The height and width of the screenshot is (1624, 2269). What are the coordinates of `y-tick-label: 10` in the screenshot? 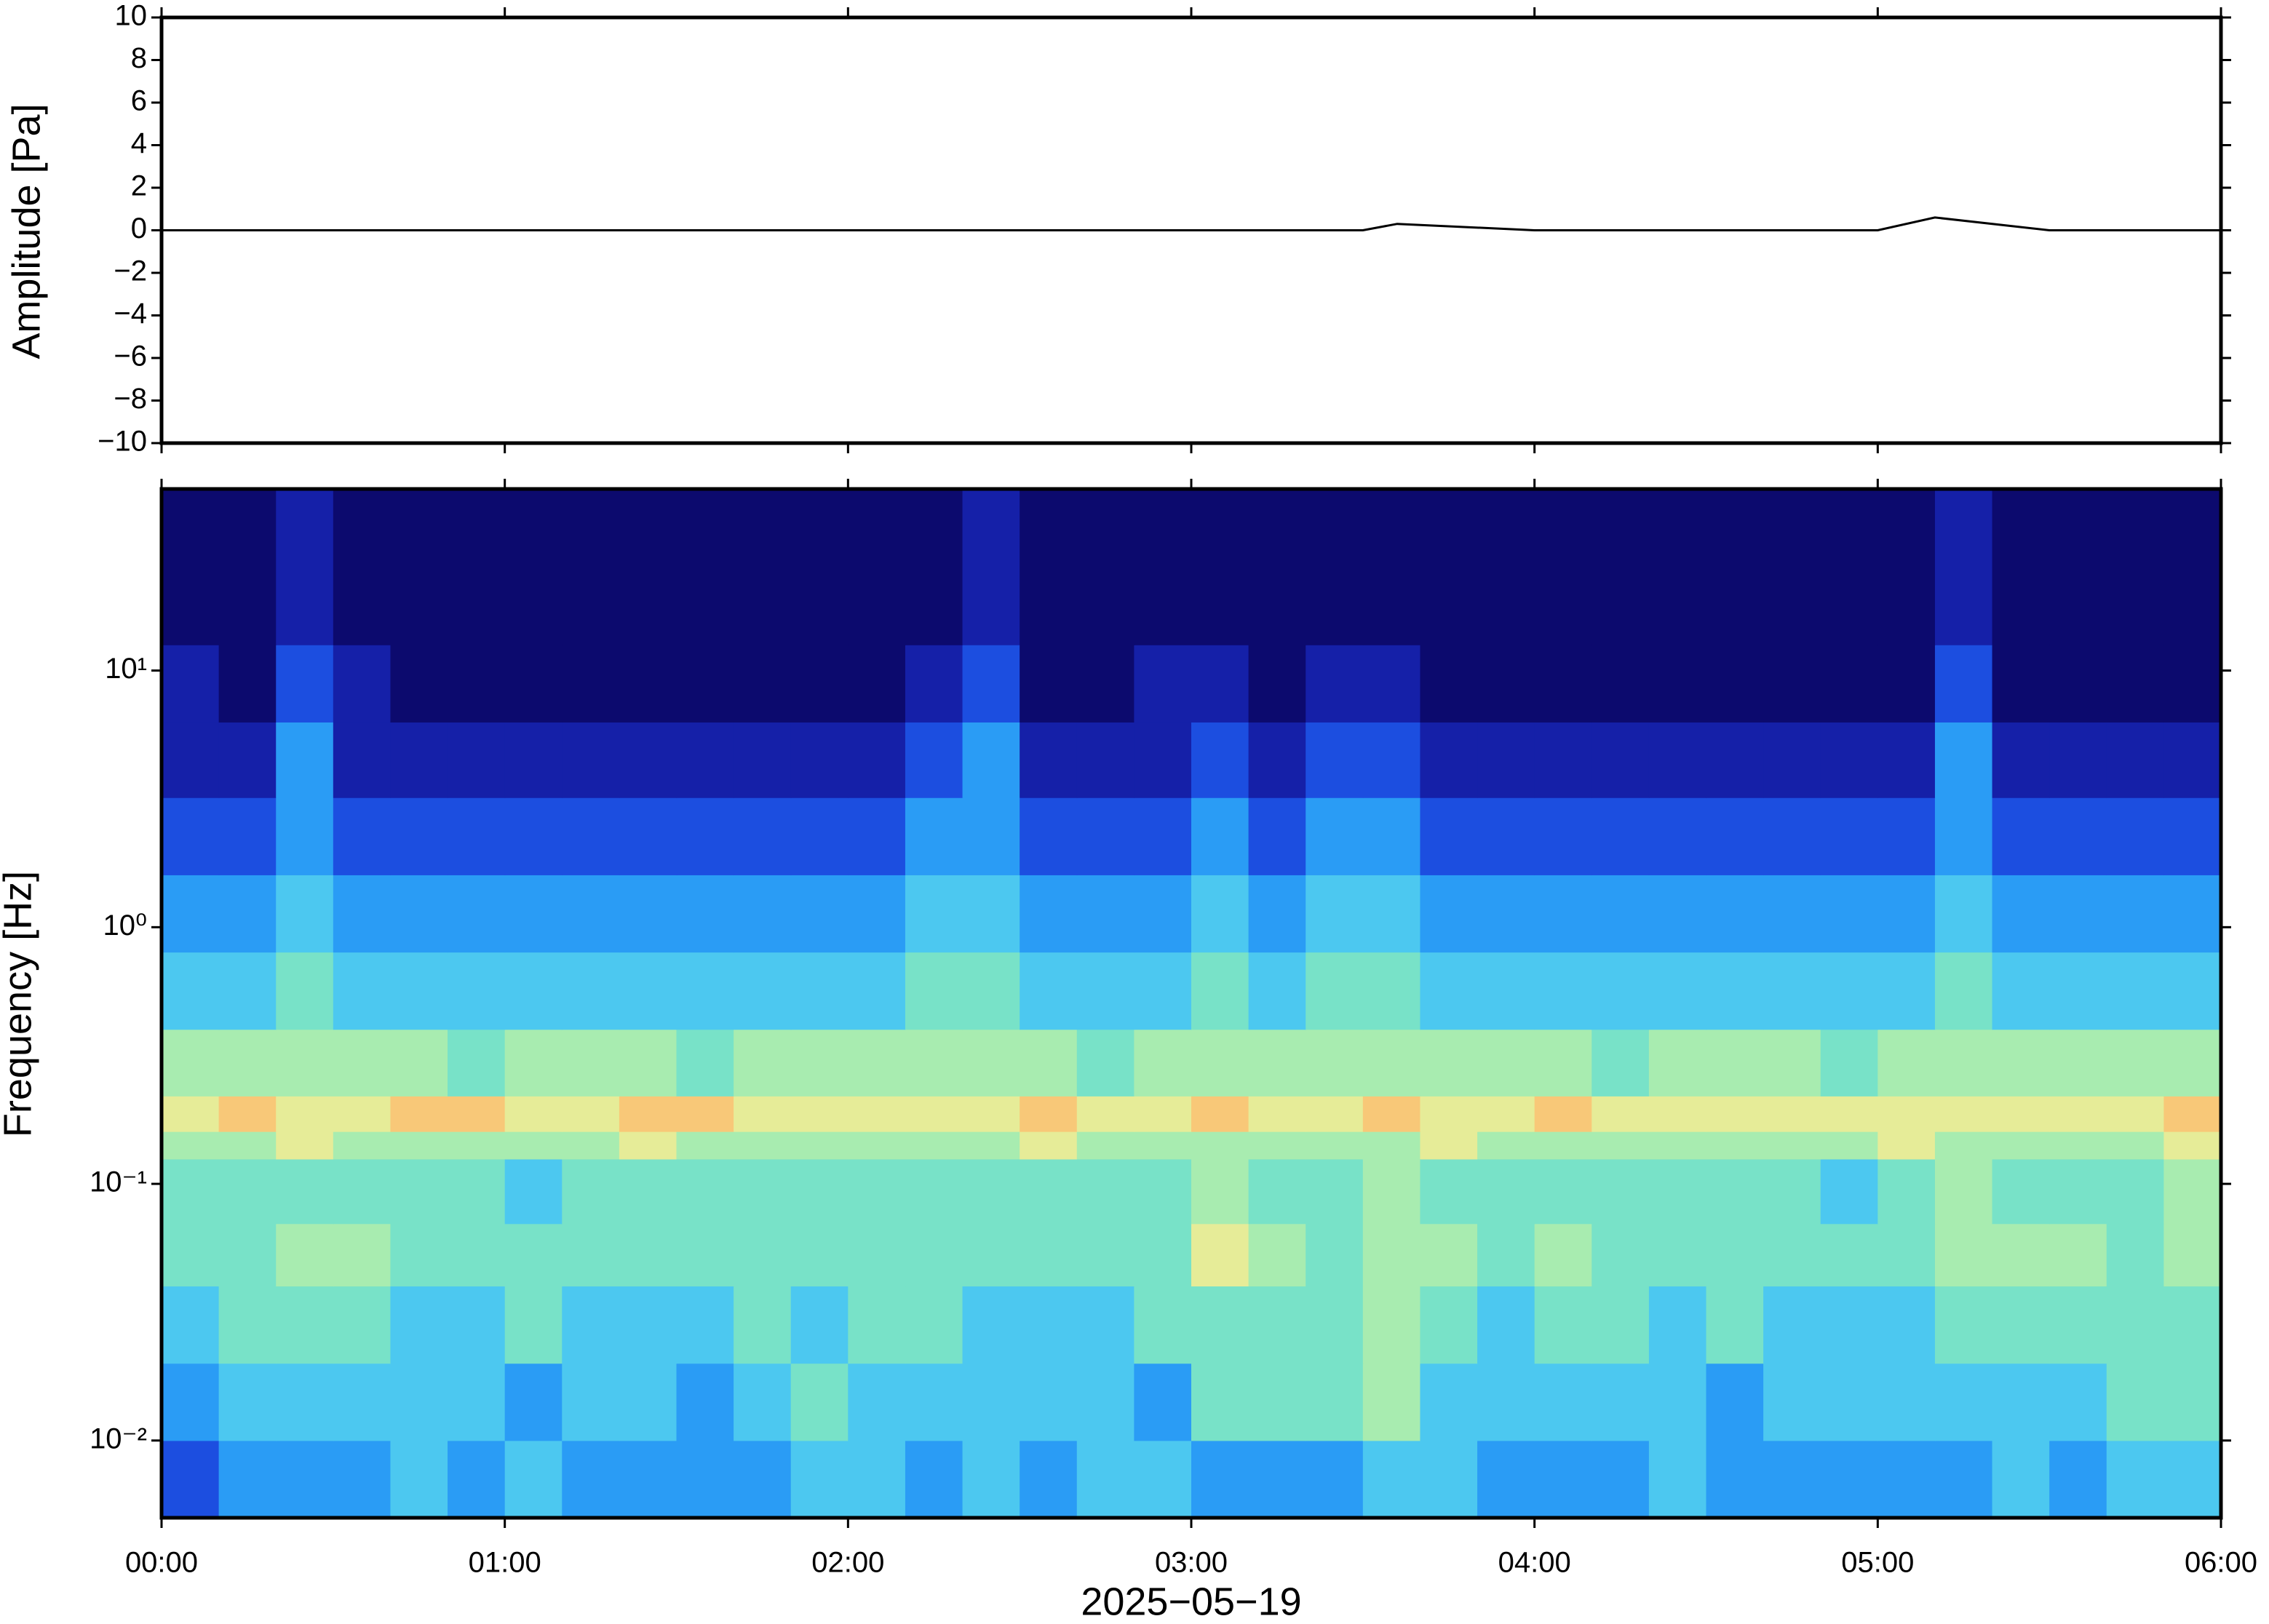 It's located at (131, 16).